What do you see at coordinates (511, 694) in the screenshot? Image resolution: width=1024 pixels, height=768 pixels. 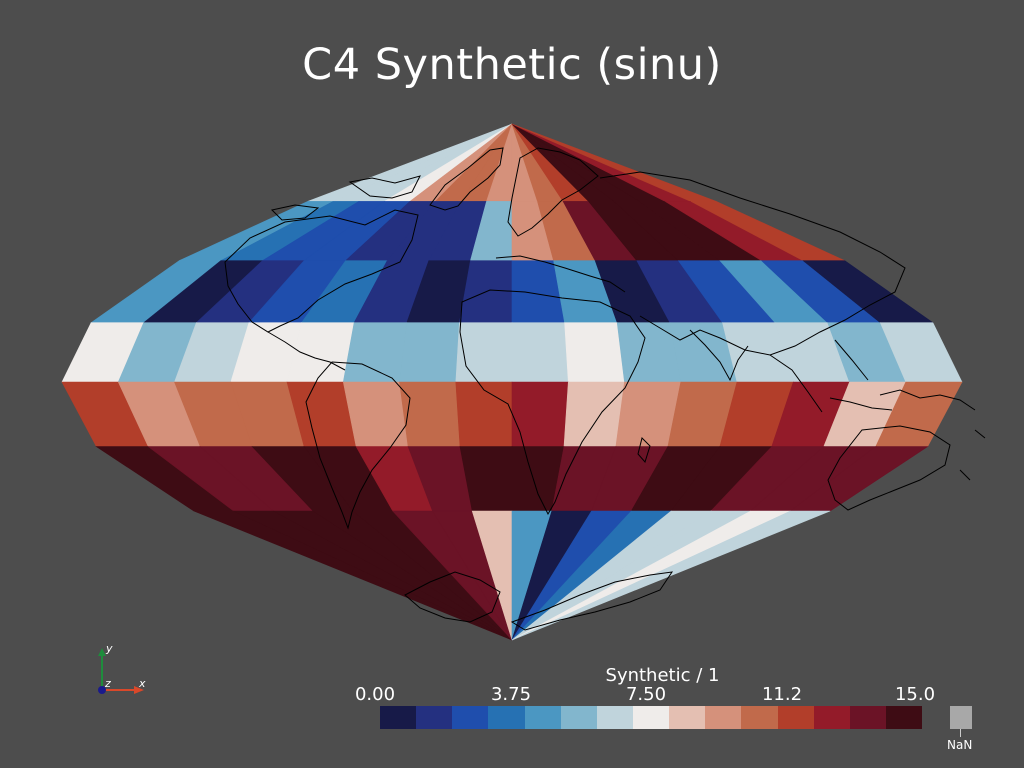 I see `colorbar-tick-1: 3.75` at bounding box center [511, 694].